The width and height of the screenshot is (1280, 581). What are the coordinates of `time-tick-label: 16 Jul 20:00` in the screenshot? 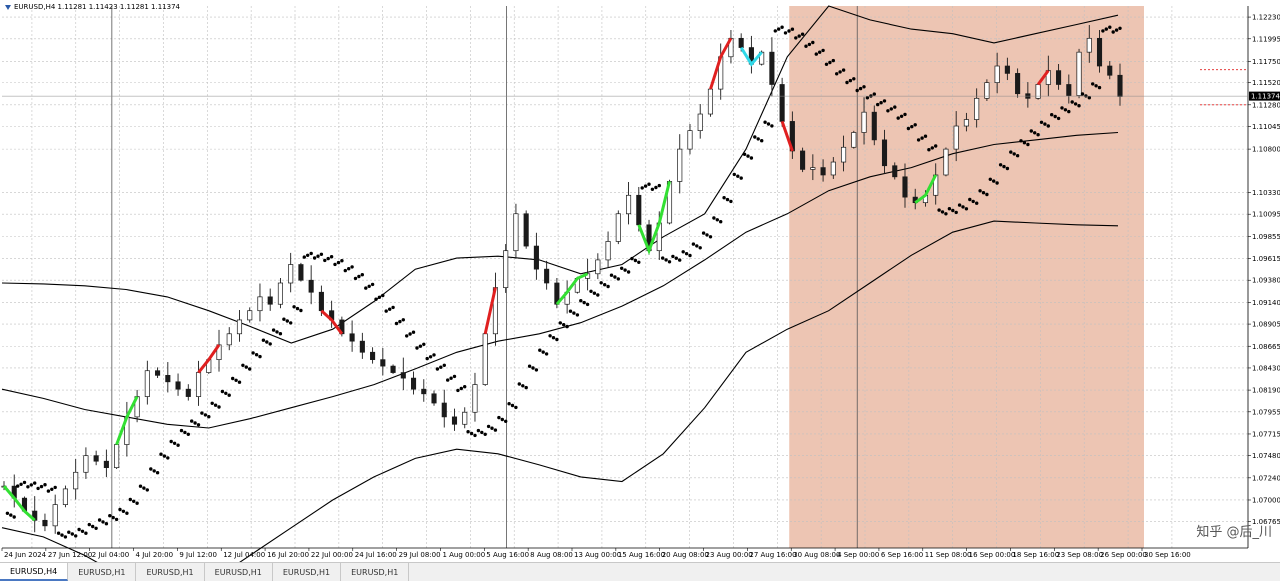 It's located at (288, 555).